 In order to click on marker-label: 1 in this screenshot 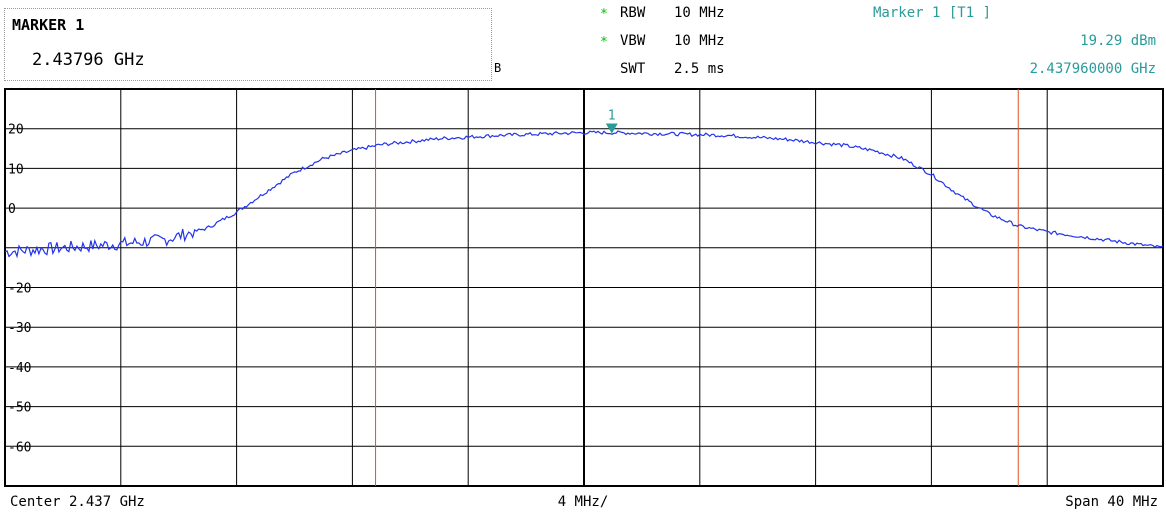, I will do `click(612, 116)`.